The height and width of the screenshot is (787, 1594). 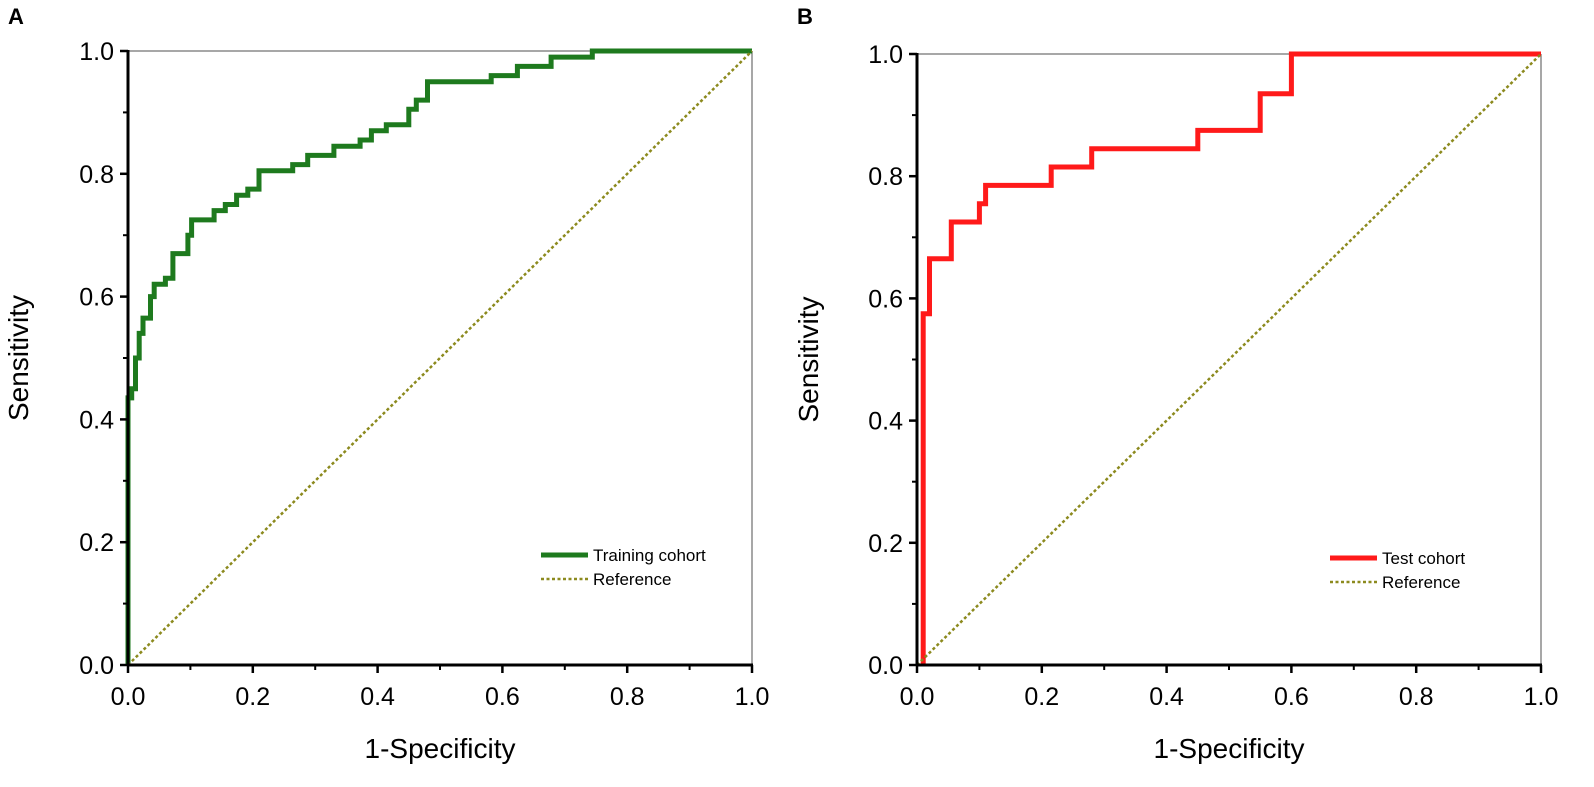 What do you see at coordinates (649, 555) in the screenshot?
I see `legend-label: Training cohort` at bounding box center [649, 555].